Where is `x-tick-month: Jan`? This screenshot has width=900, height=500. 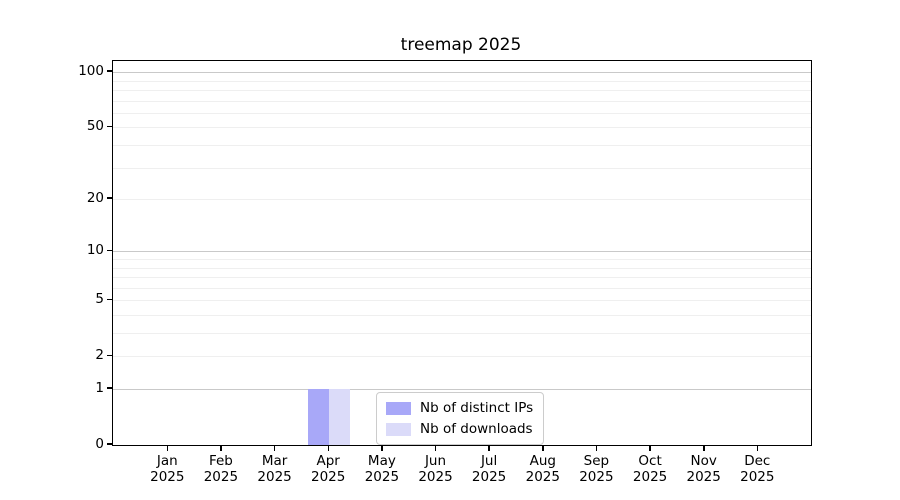 x-tick-month: Jan is located at coordinates (167, 461).